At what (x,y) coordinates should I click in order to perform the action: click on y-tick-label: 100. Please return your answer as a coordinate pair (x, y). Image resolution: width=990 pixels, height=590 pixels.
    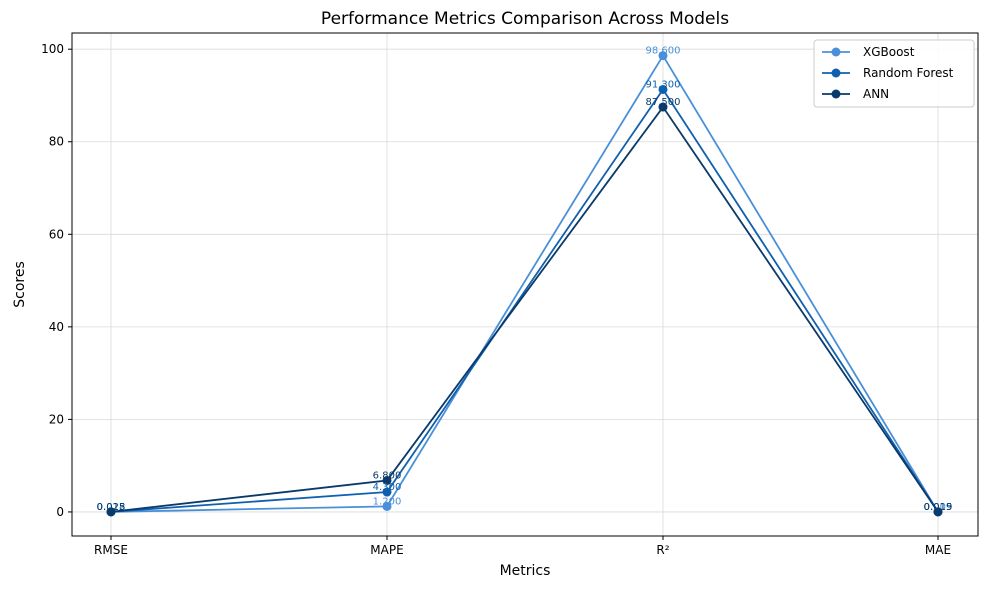
    Looking at the image, I should click on (52, 49).